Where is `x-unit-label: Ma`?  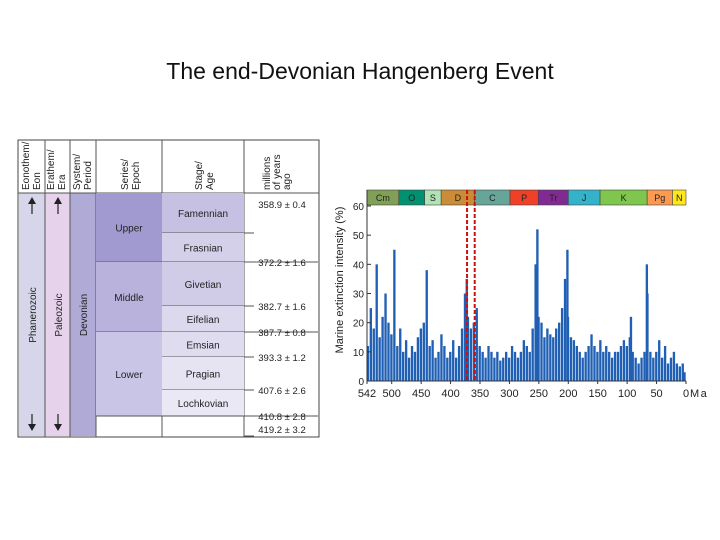 x-unit-label: Ma is located at coordinates (699, 394).